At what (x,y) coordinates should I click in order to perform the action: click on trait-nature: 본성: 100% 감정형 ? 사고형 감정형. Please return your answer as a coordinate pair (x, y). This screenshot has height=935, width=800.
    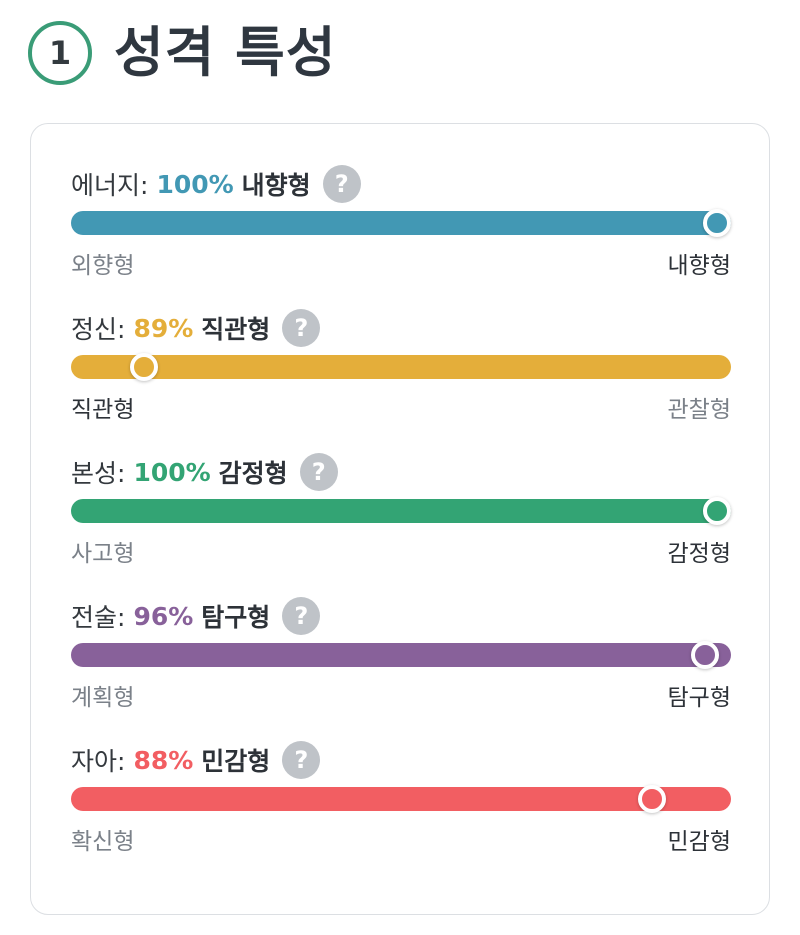
    Looking at the image, I should click on (401, 512).